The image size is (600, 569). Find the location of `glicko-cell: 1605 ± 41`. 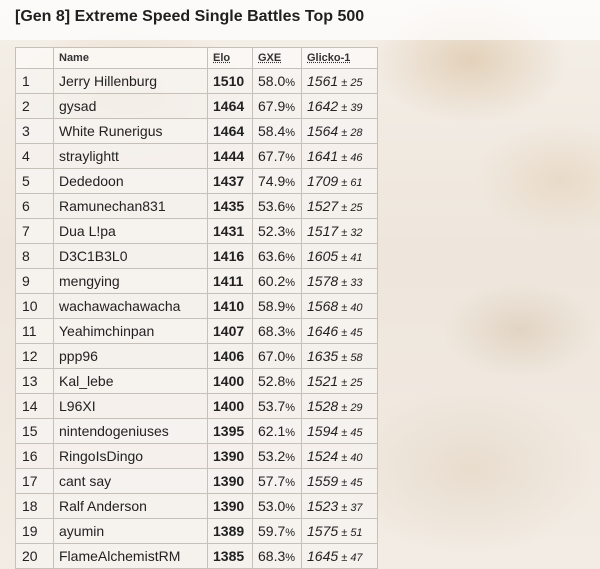

glicko-cell: 1605 ± 41 is located at coordinates (339, 256).